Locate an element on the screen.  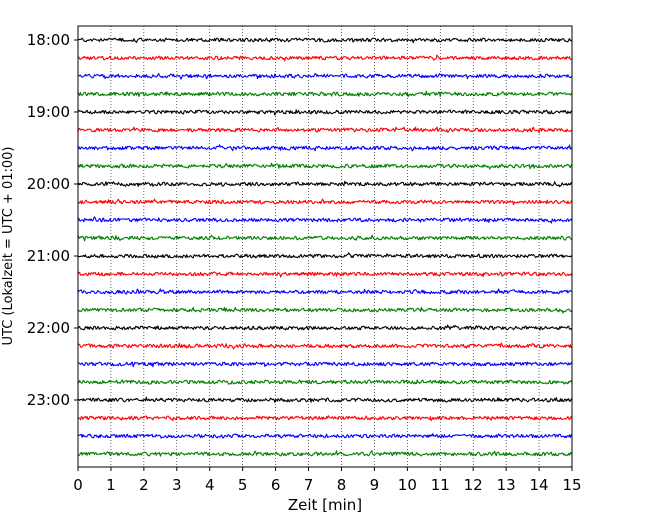
y-tick-label: 19:00 is located at coordinates (48, 112).